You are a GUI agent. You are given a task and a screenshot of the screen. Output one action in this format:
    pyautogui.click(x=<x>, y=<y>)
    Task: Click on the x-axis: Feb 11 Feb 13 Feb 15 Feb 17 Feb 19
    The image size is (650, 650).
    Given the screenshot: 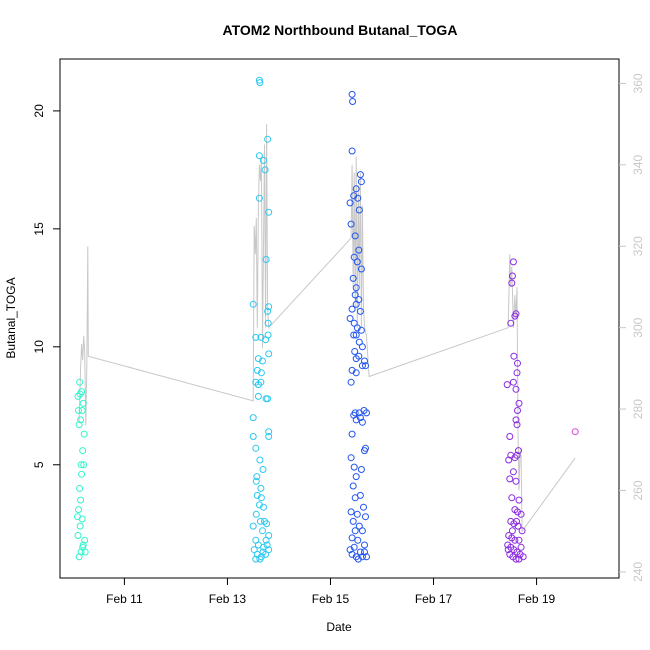 What is the action you would take?
    pyautogui.click(x=331, y=592)
    